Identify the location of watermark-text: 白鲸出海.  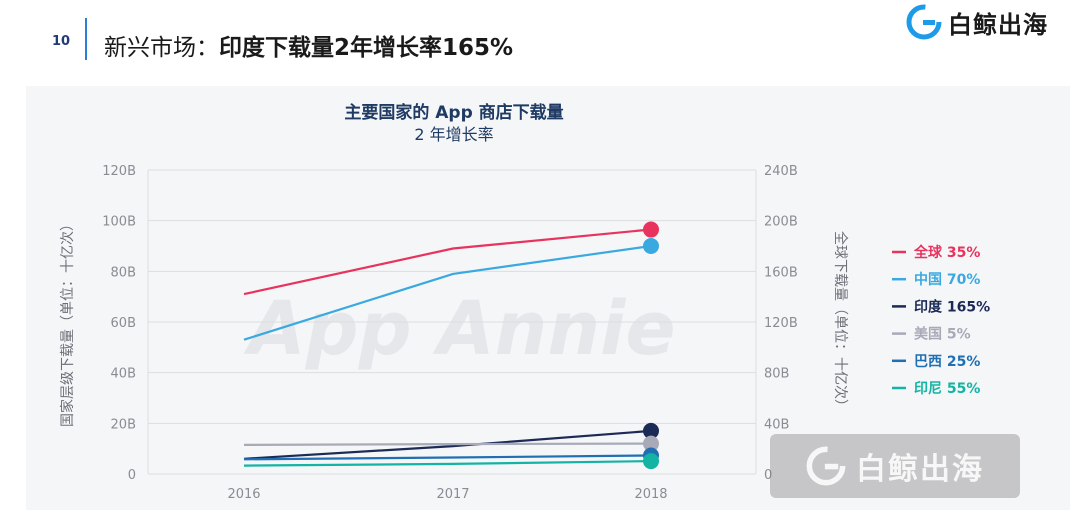
(920, 469).